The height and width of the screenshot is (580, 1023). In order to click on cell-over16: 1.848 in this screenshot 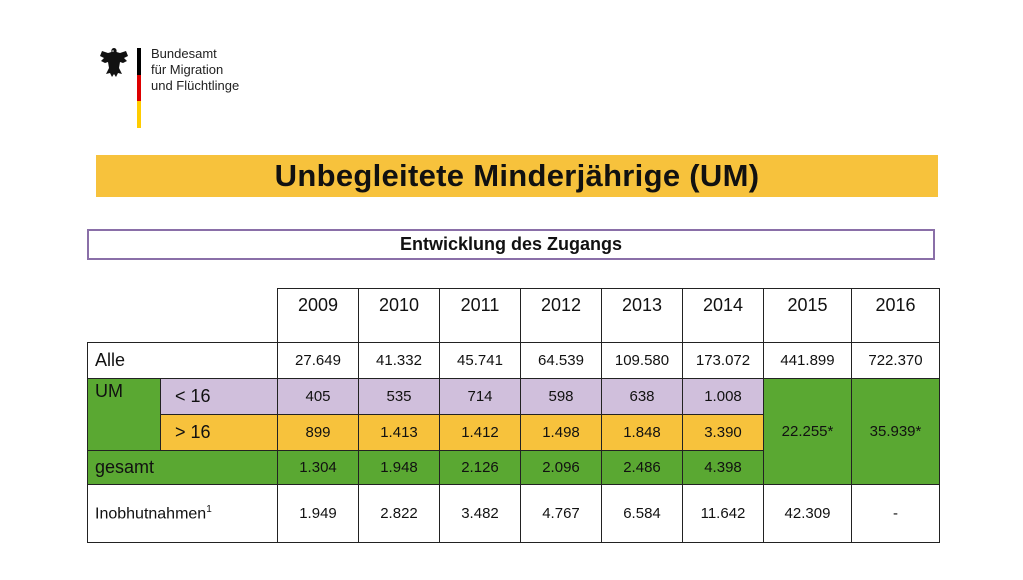, I will do `click(642, 432)`.